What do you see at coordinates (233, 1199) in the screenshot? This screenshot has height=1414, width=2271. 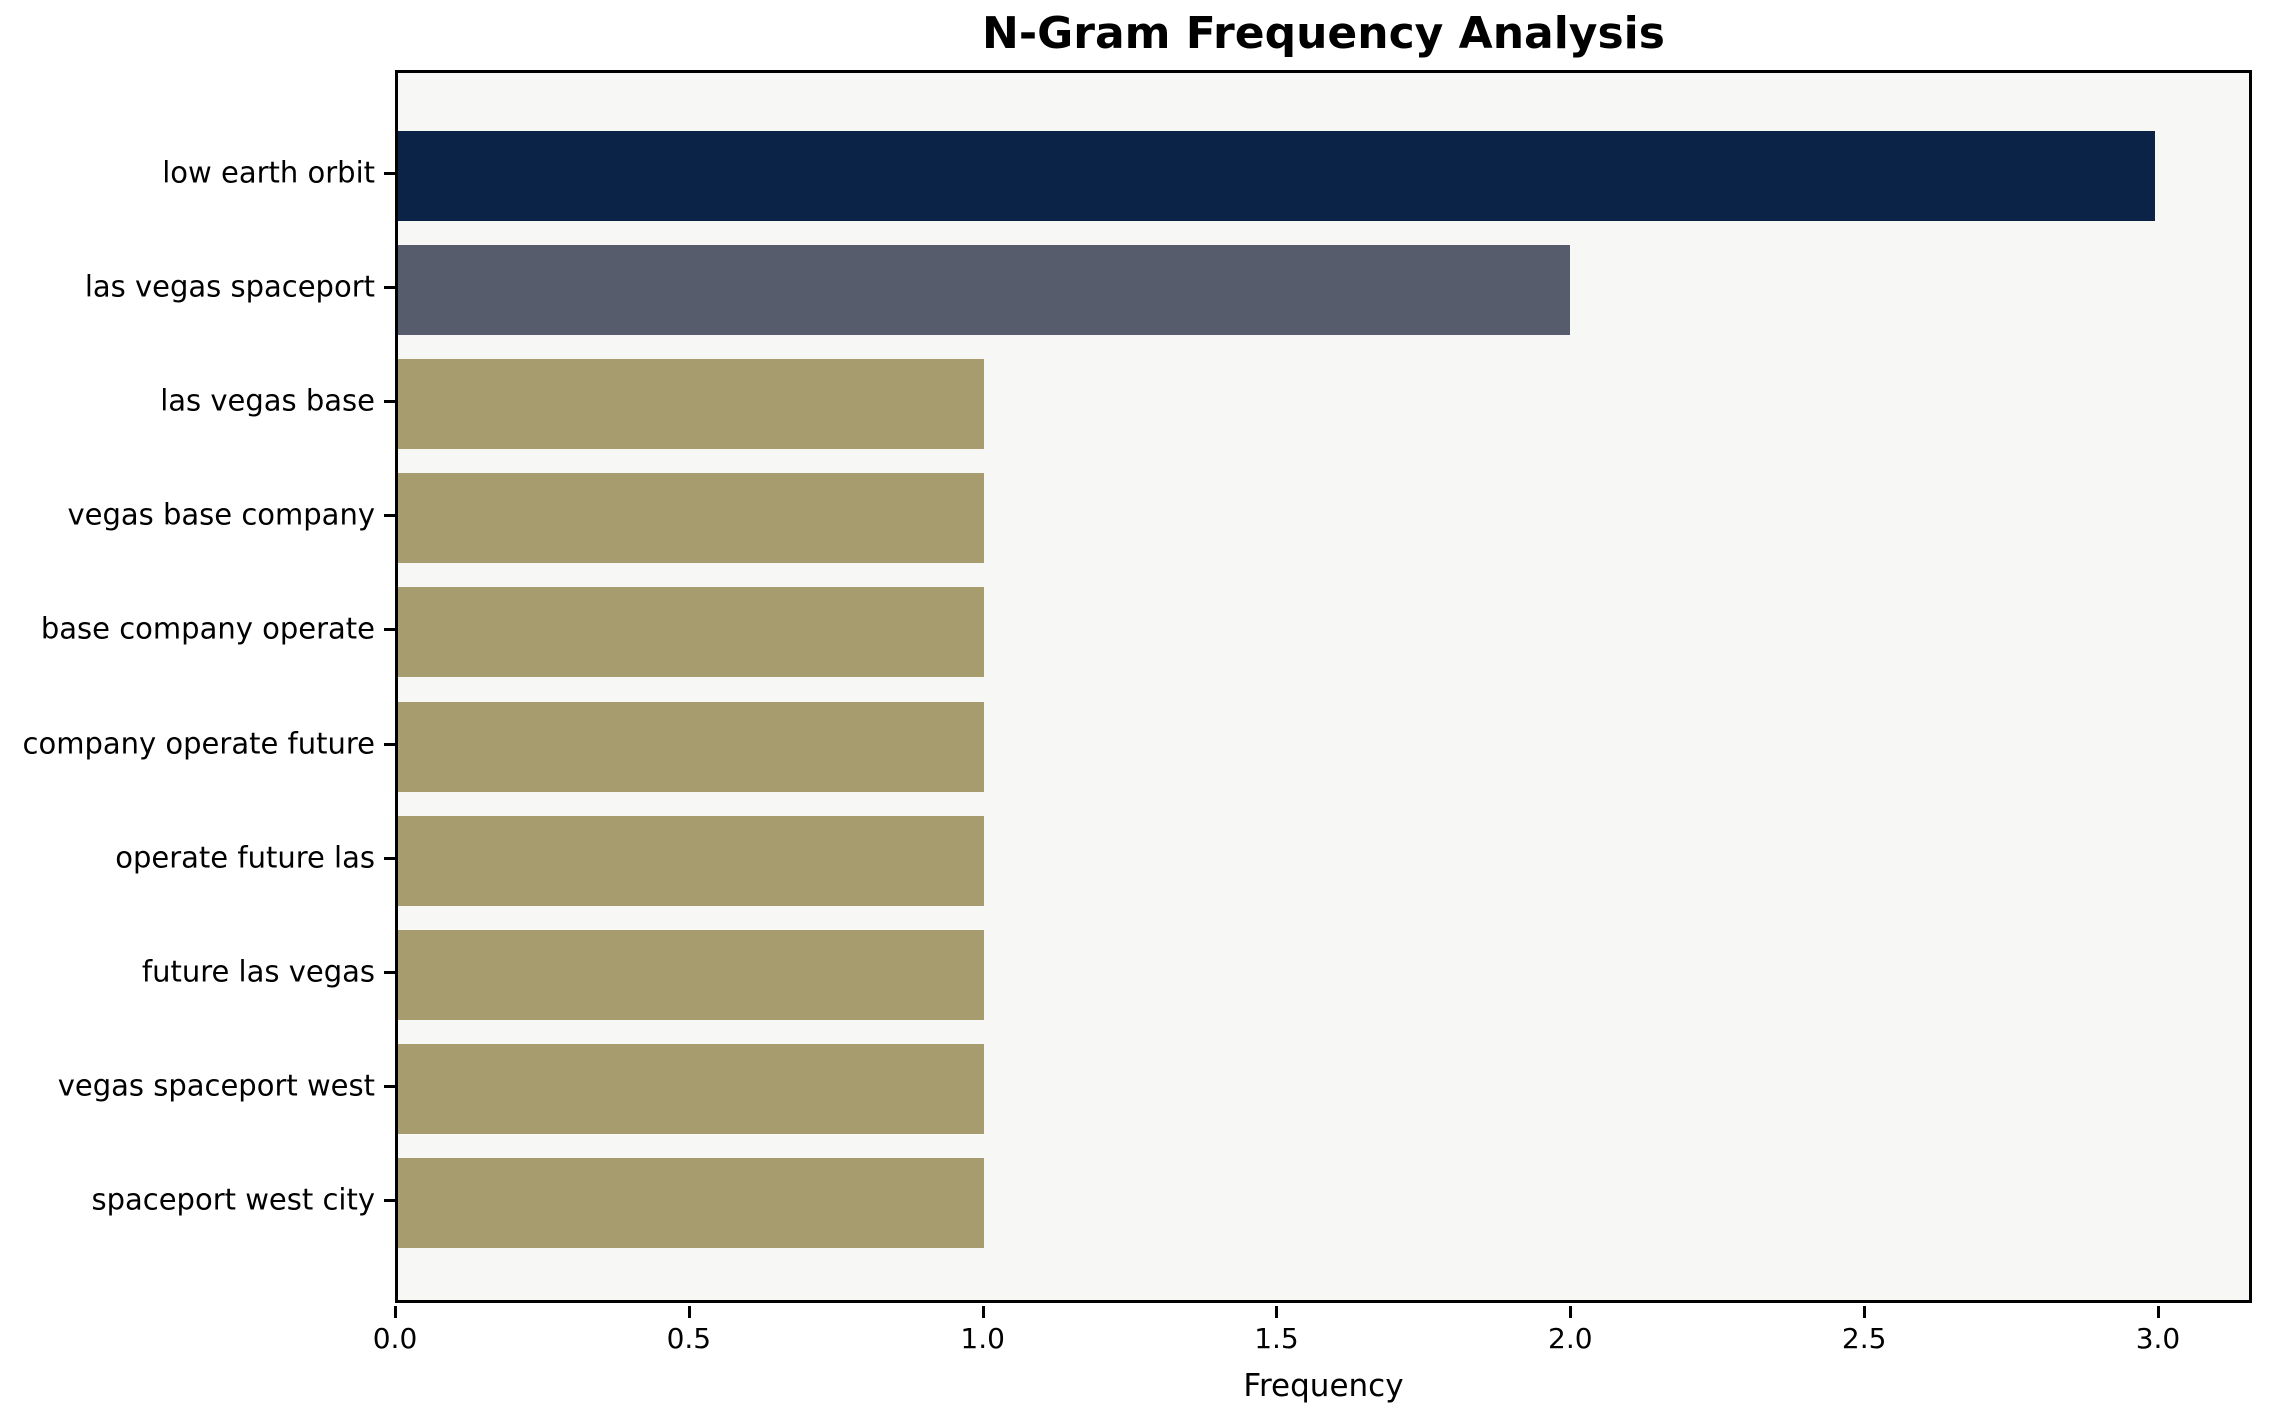 I see `y-tick-label: spaceport west city` at bounding box center [233, 1199].